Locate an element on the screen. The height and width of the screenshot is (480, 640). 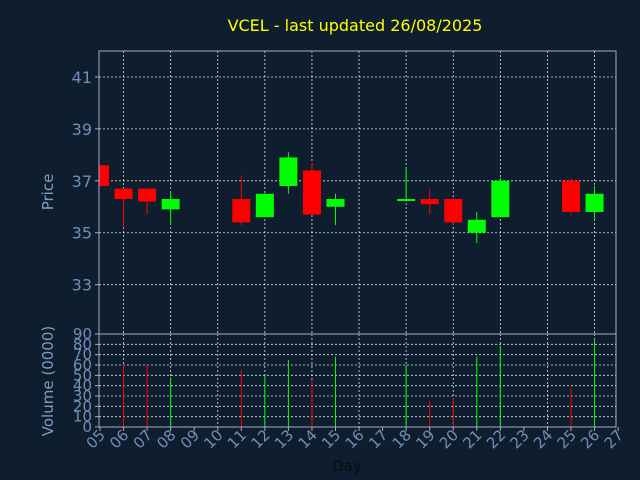
volume-tick-label: 30 is located at coordinates (82, 396).